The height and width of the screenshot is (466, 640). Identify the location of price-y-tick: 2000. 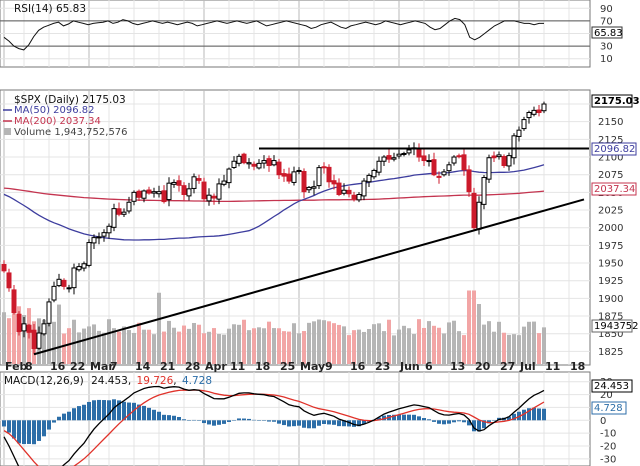
(610, 228).